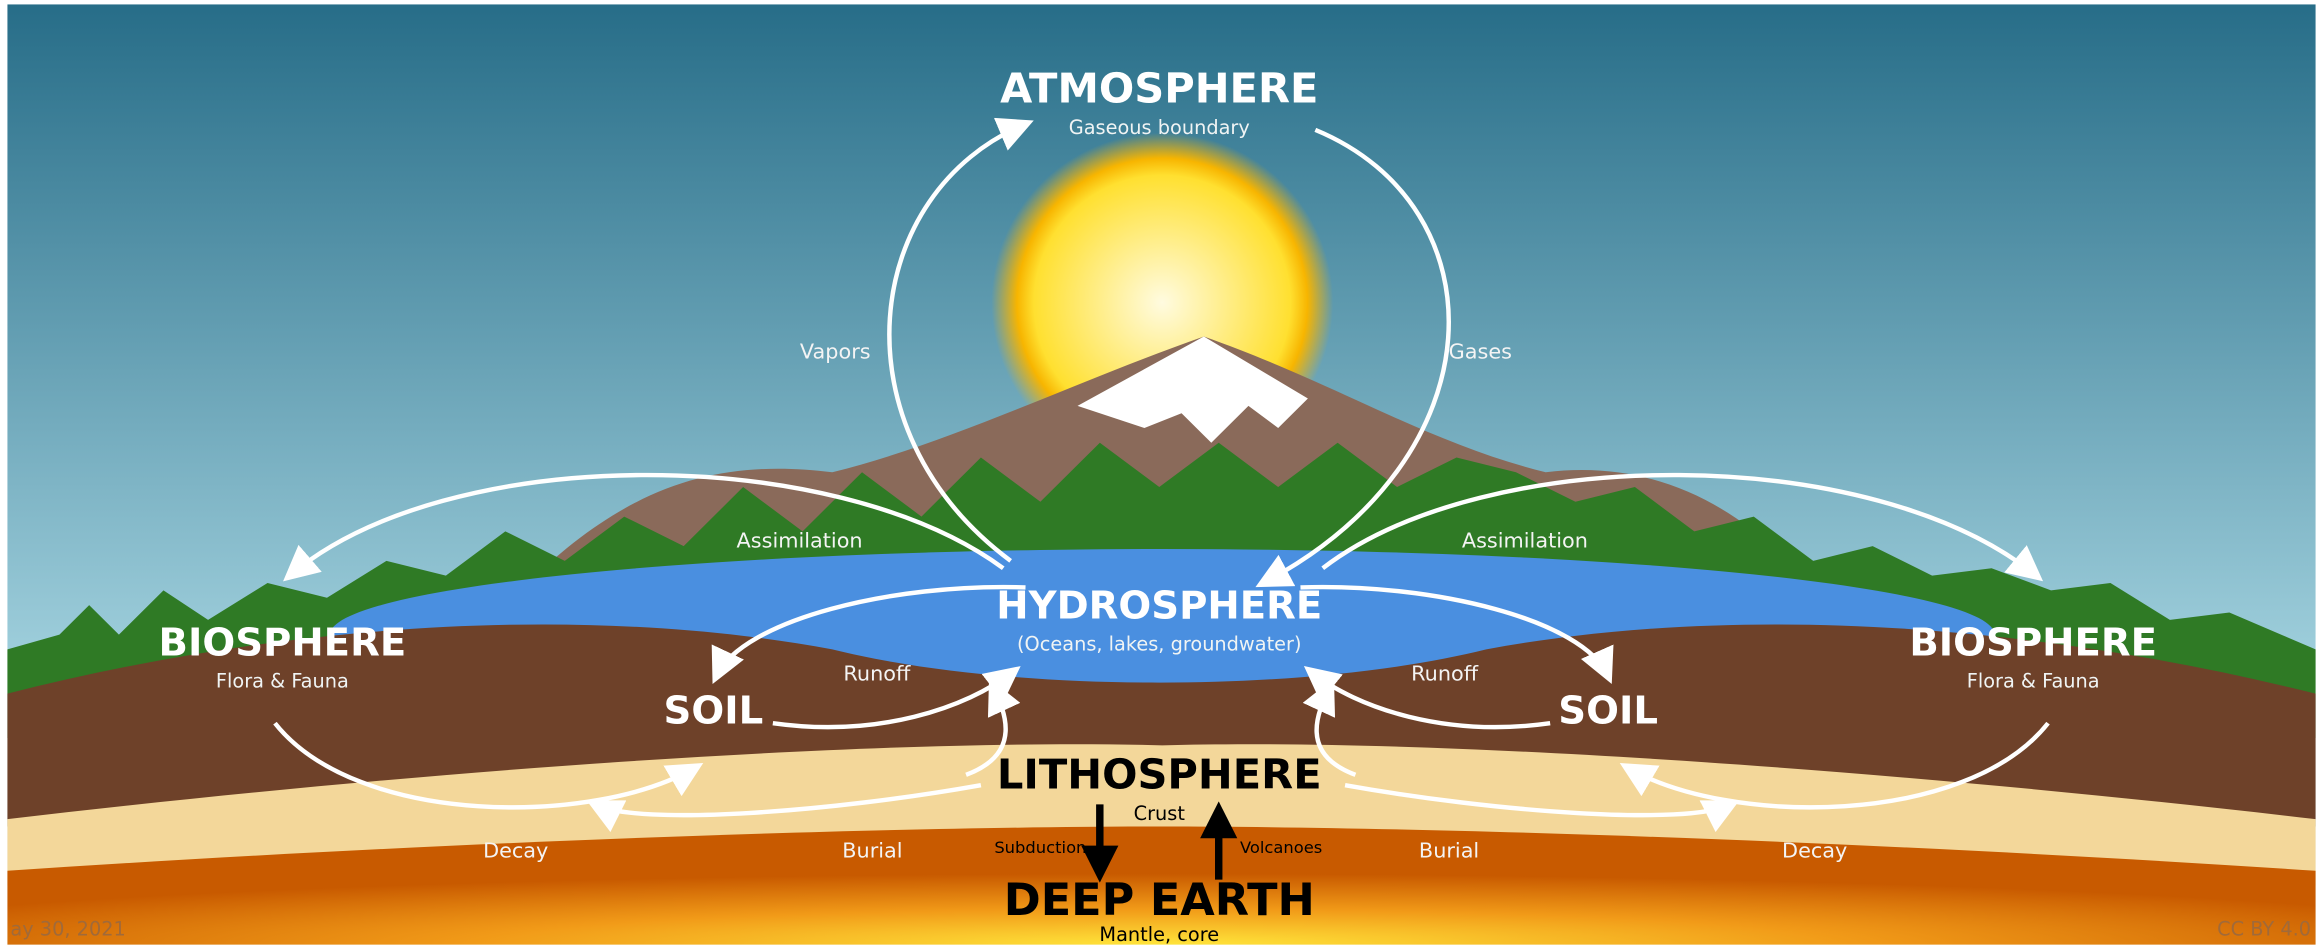  What do you see at coordinates (1159, 606) in the screenshot?
I see `node-label: HYDROSPHERE` at bounding box center [1159, 606].